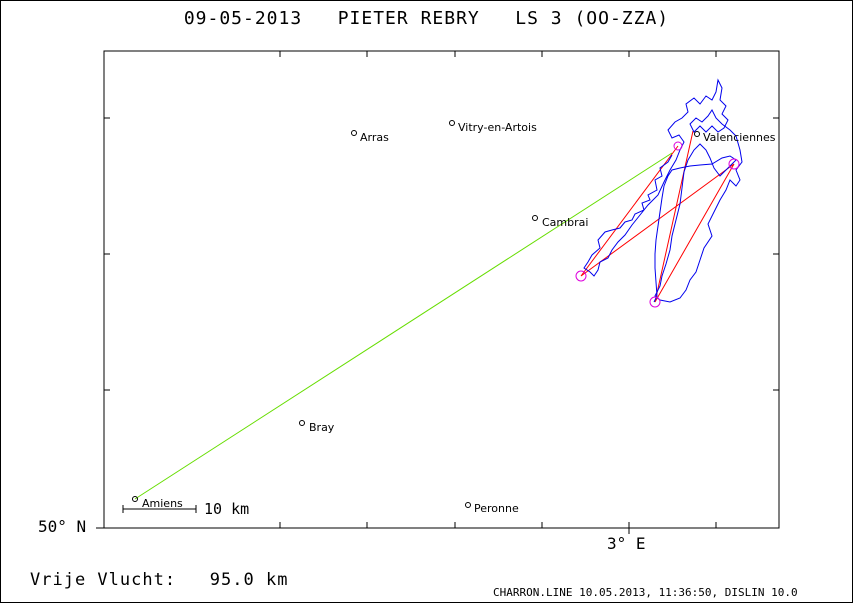 The image size is (853, 603). Describe the element at coordinates (657, 216) in the screenshot. I see `task-legs` at that location.